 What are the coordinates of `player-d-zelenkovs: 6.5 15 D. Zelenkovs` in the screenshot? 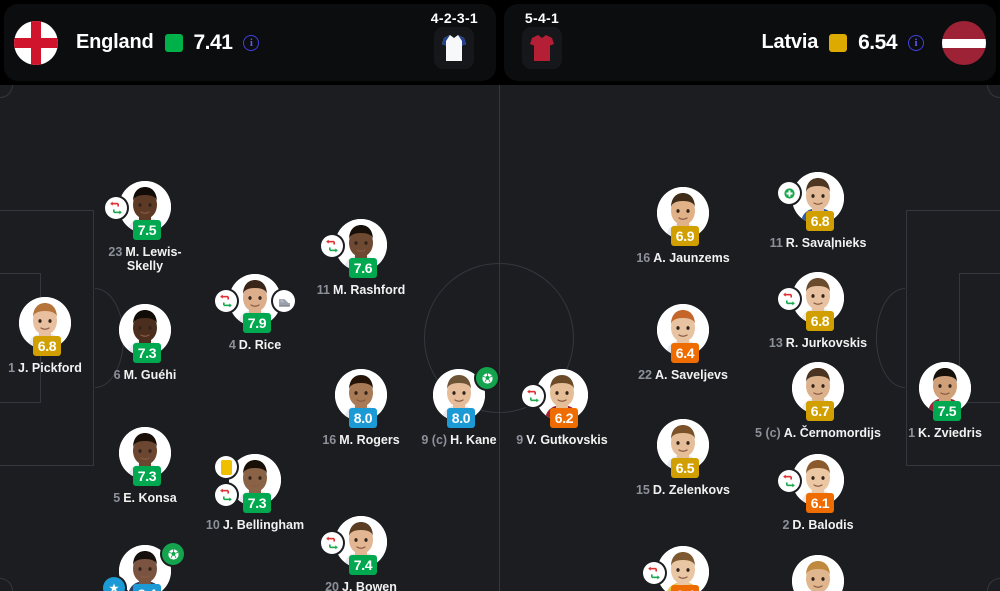 It's located at (683, 458).